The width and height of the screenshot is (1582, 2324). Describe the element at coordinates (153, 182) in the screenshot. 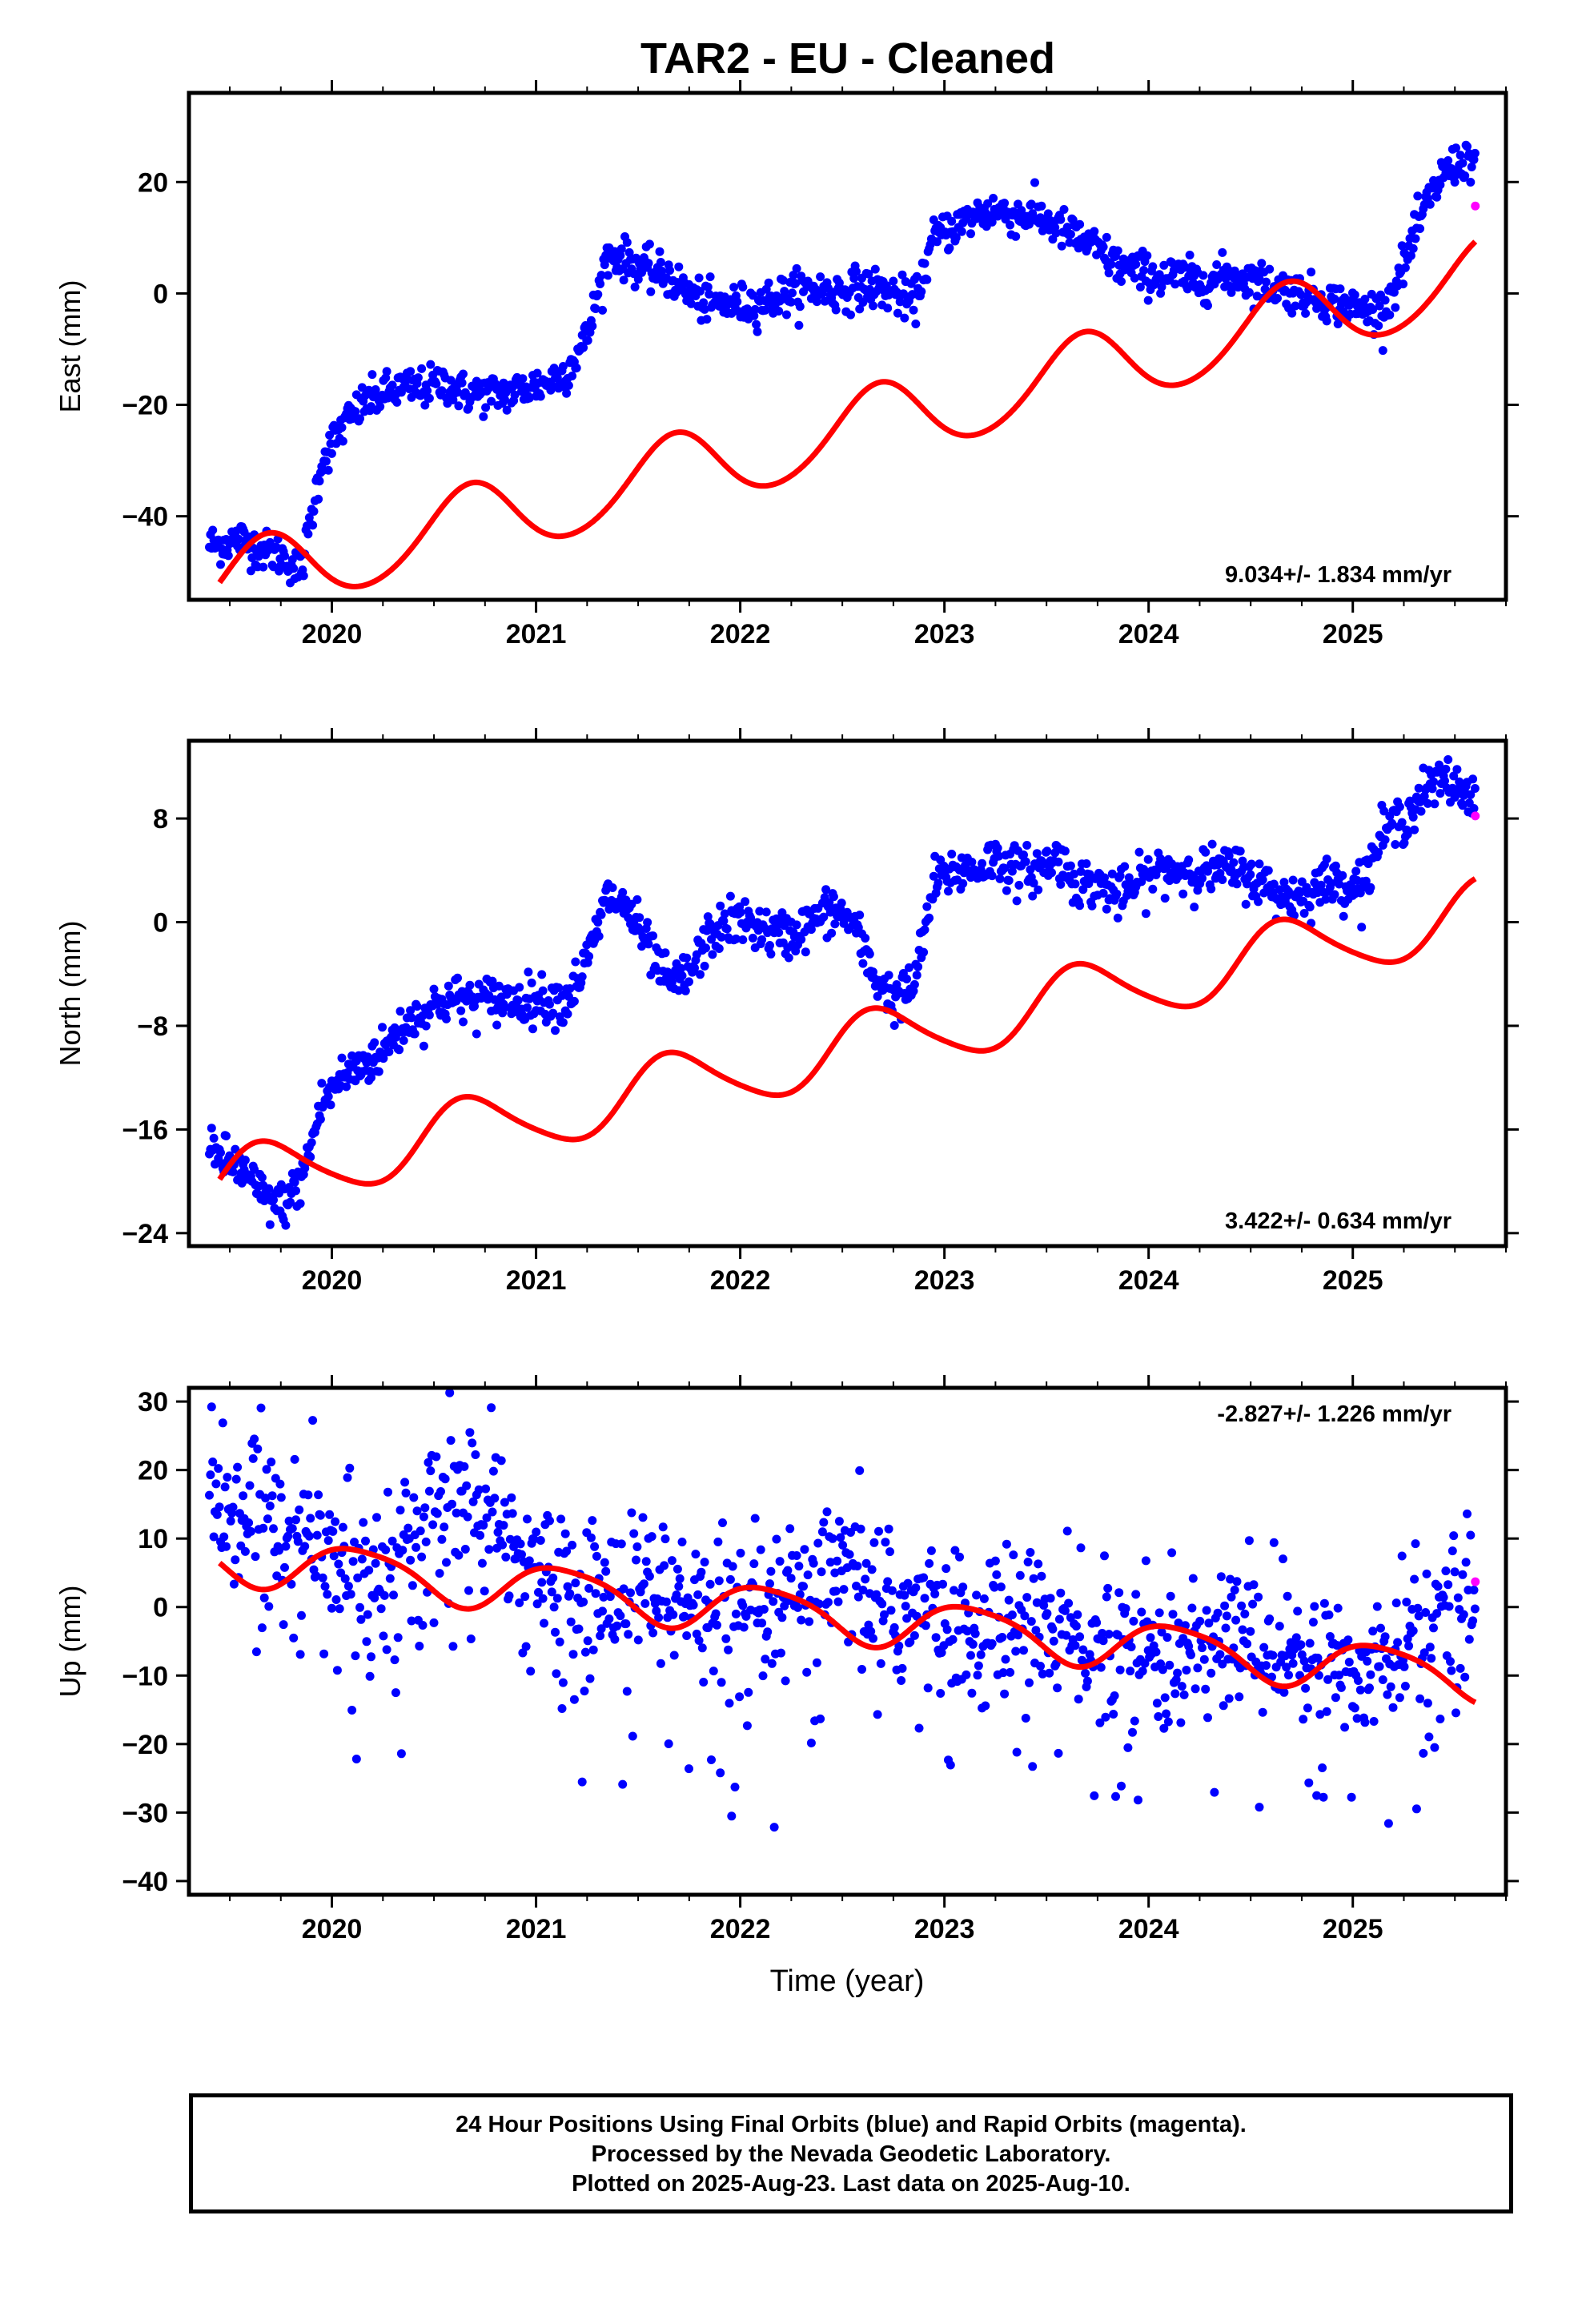

I see `east-ytick-label: 20` at that location.